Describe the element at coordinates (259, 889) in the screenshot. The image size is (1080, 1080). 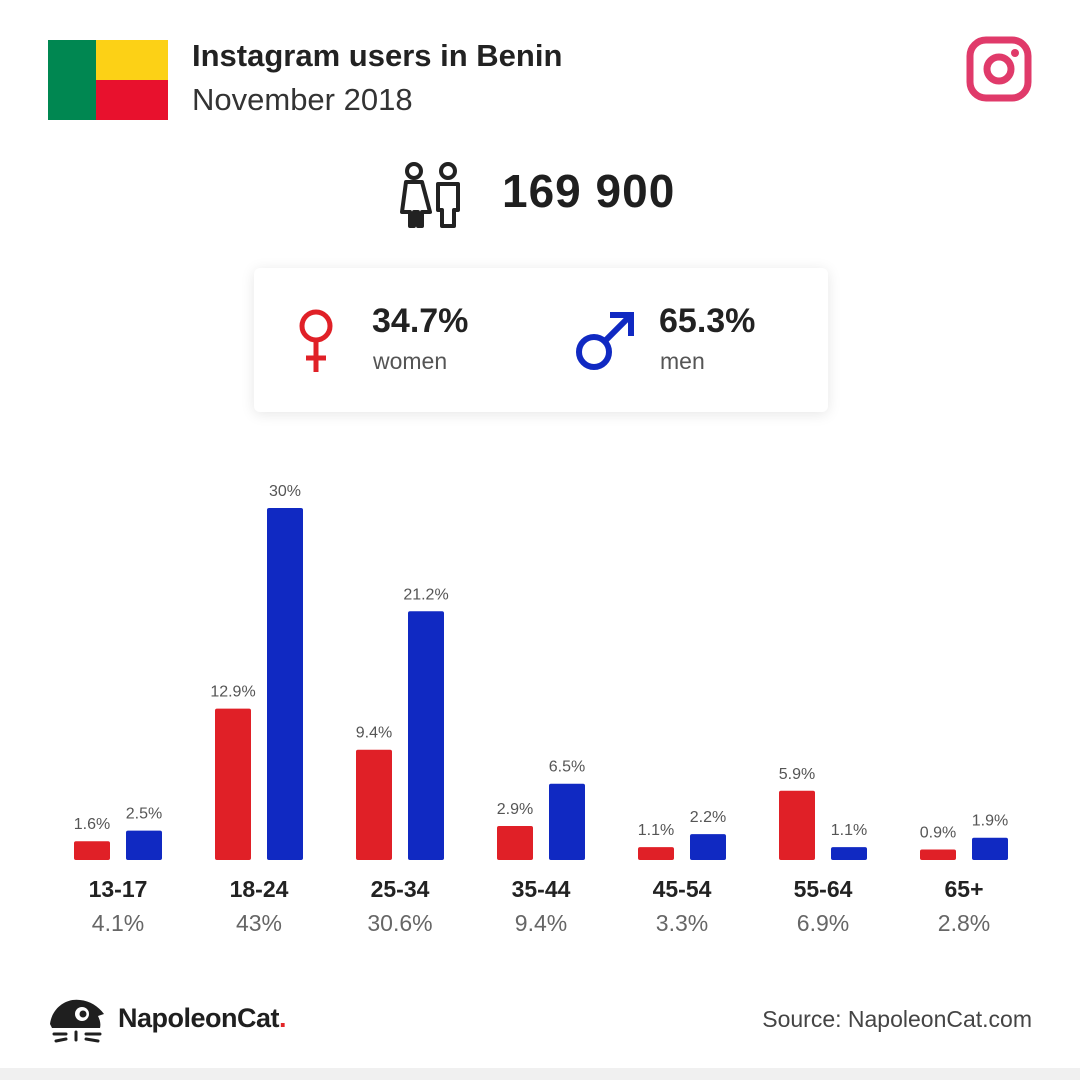
I see `age-group-label: 18-24` at that location.